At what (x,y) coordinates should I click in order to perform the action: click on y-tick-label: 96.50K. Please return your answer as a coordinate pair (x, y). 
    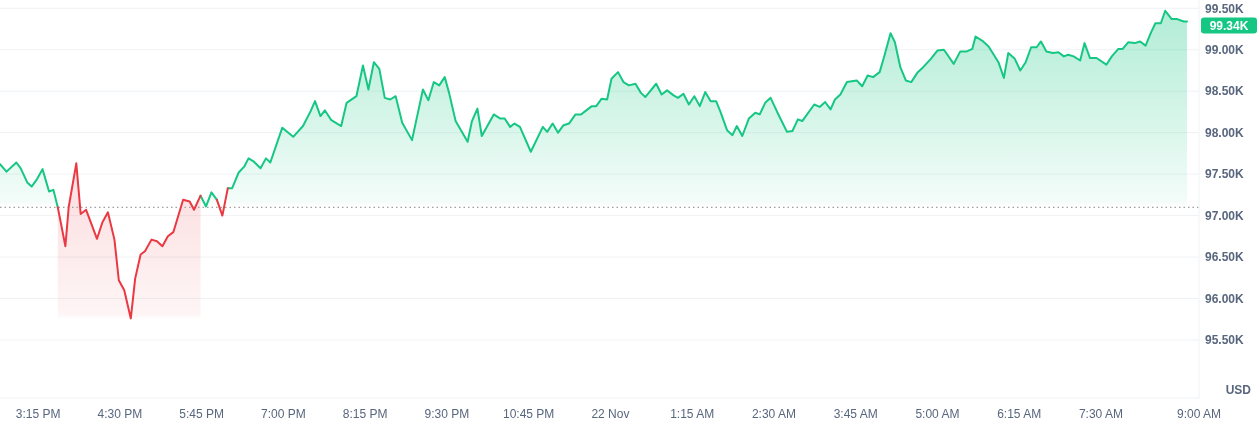
    Looking at the image, I should click on (1225, 257).